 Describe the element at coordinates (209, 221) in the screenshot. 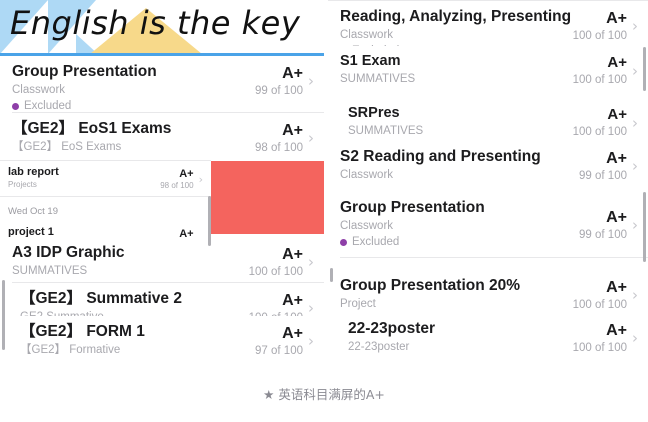

I see `inset-scrollbar` at that location.